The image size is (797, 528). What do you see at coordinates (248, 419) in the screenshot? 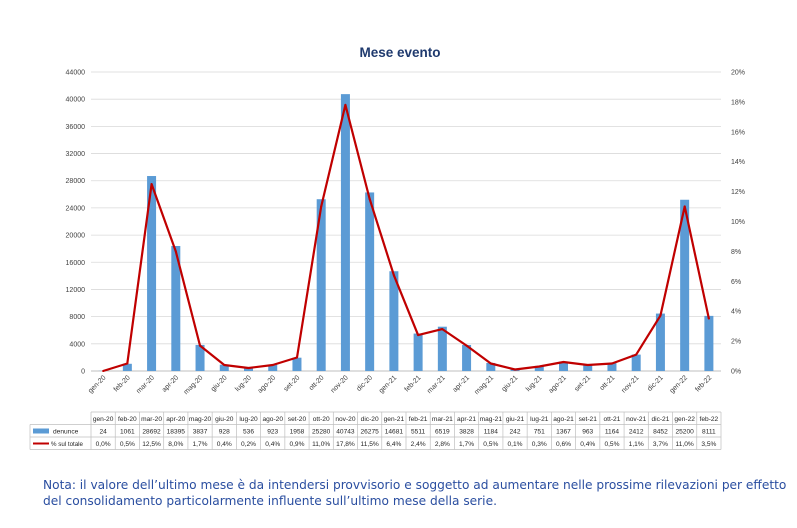
I see `table-header-cell: lug-20` at bounding box center [248, 419].